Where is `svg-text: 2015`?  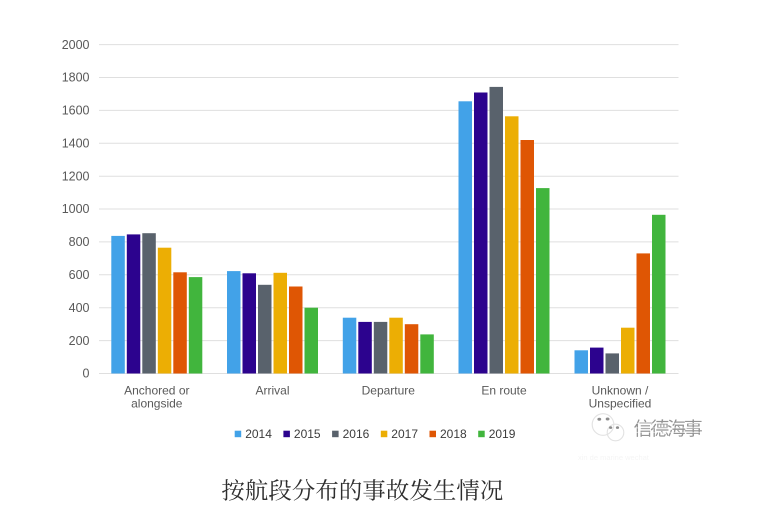
svg-text: 2015 is located at coordinates (307, 434).